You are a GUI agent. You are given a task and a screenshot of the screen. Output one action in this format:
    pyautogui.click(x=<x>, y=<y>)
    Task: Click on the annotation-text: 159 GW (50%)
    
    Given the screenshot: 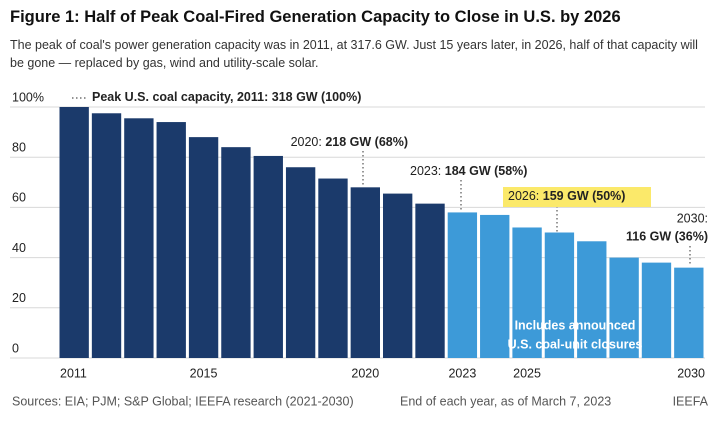 What is the action you would take?
    pyautogui.click(x=584, y=196)
    